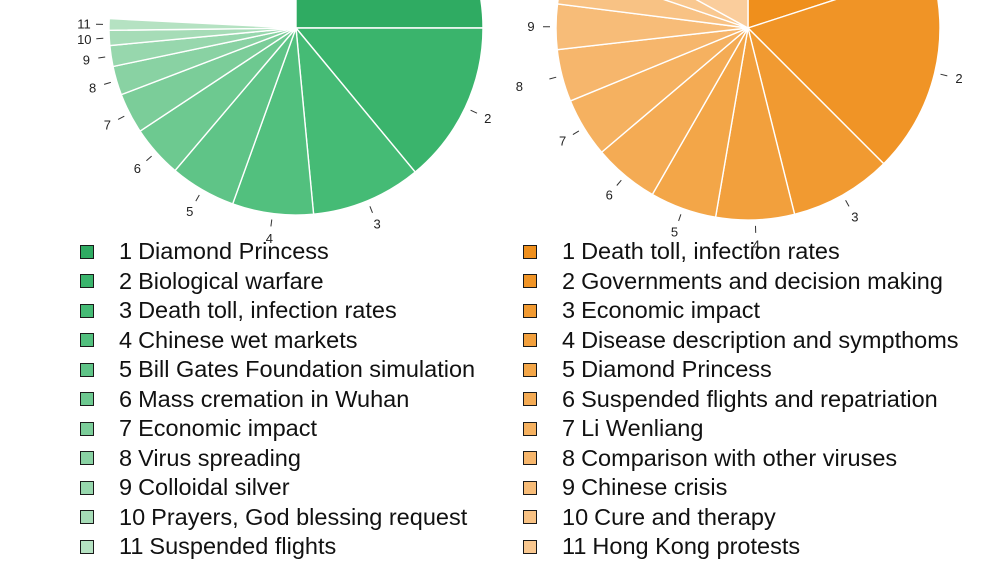  Describe the element at coordinates (519, 86) in the screenshot. I see `pie2-tick-label-8: 8` at that location.